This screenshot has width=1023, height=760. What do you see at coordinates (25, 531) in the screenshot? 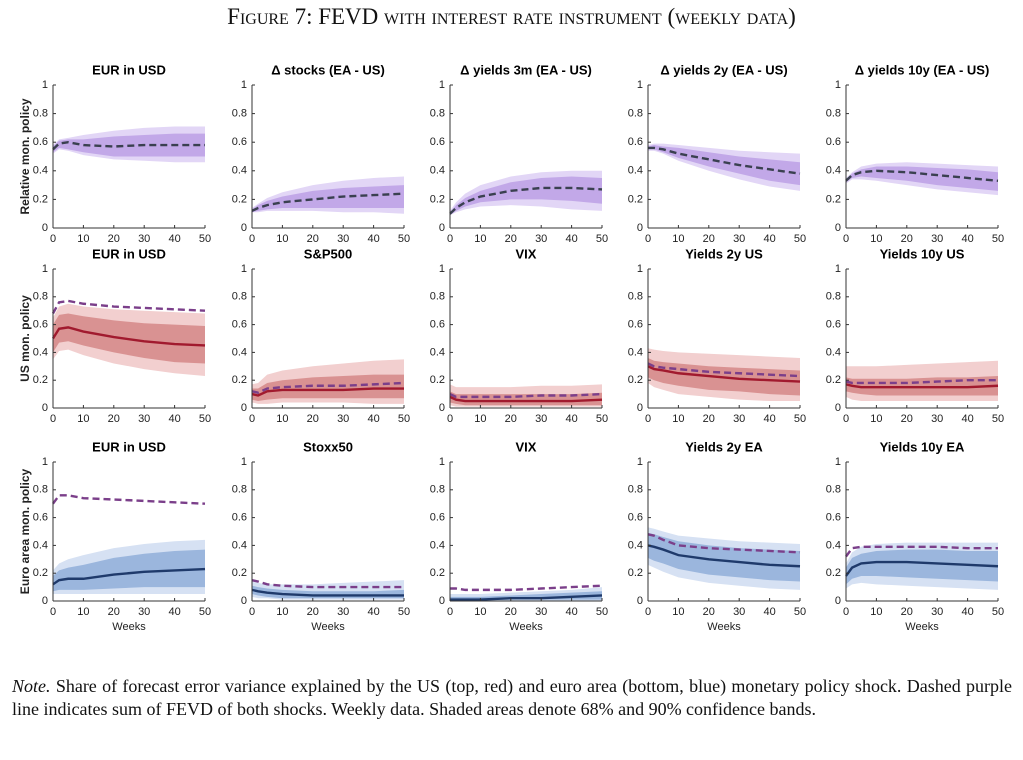
I see `y-axis-label: Euro area mon. policy` at bounding box center [25, 531].